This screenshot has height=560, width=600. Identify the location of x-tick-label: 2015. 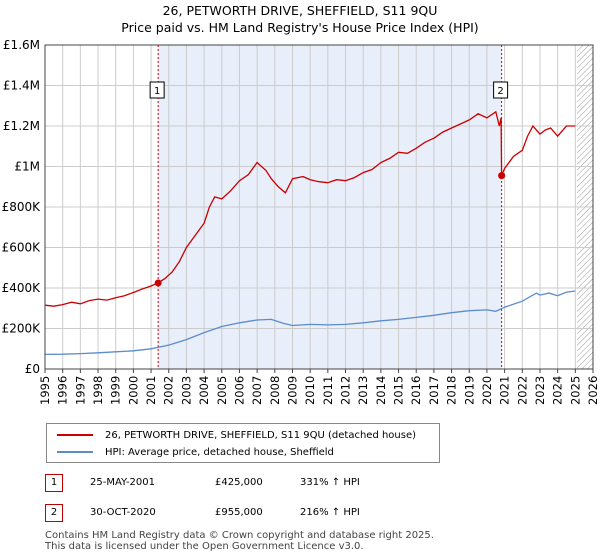
(399, 390).